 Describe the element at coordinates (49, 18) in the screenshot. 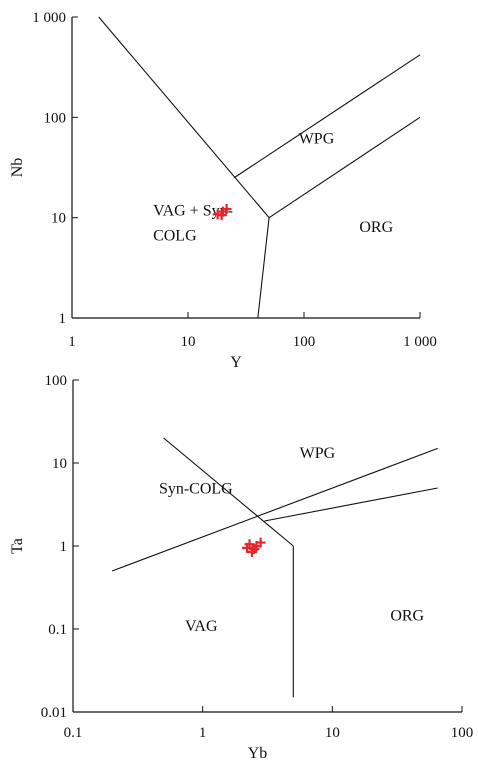

I see `y-tick-label-1: 1 000` at that location.